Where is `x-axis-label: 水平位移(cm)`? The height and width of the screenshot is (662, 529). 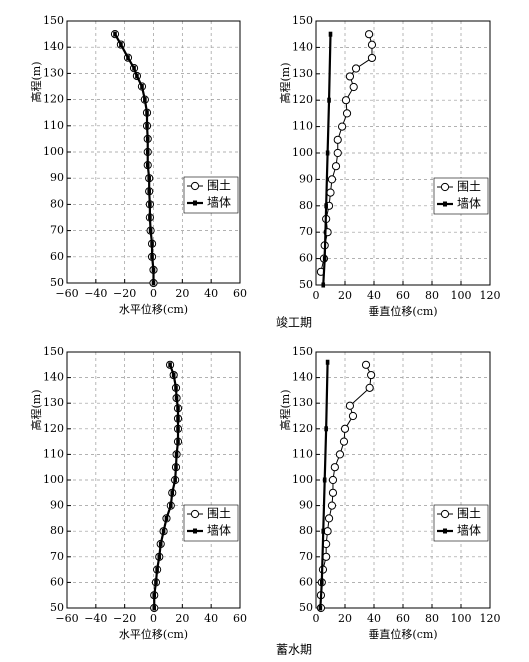 x-axis-label: 水平位移(cm) is located at coordinates (153, 309).